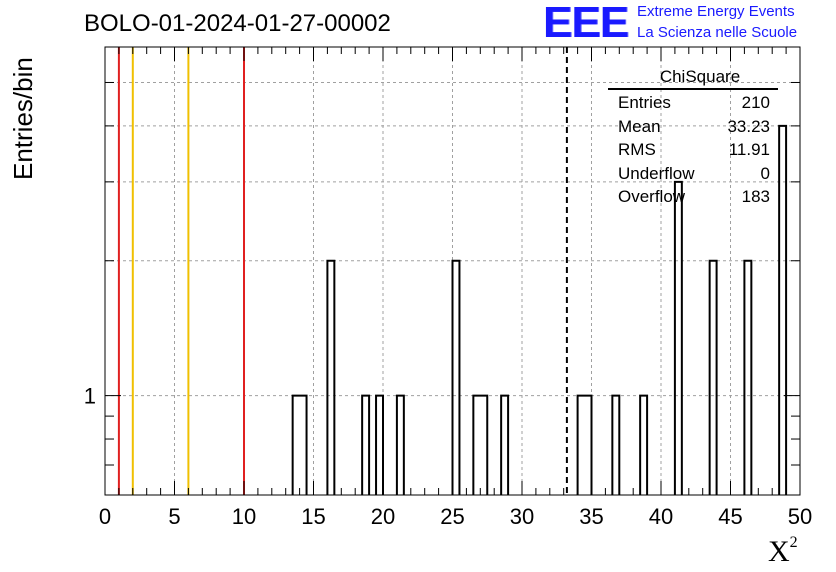  What do you see at coordinates (693, 89) in the screenshot?
I see `stats-box-rule` at bounding box center [693, 89].